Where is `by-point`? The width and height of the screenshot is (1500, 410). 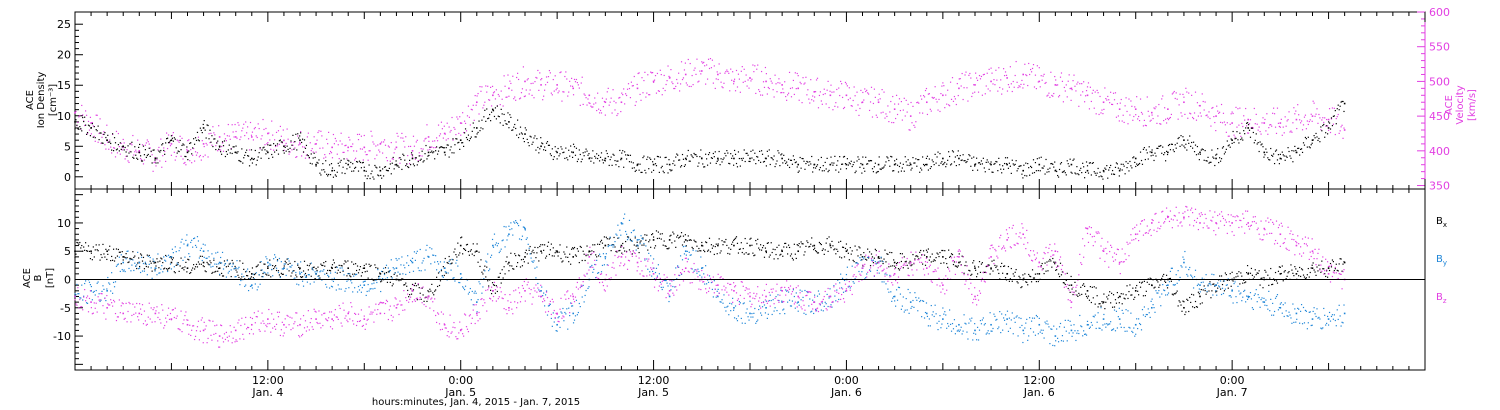 by-point is located at coordinates (1071, 330).